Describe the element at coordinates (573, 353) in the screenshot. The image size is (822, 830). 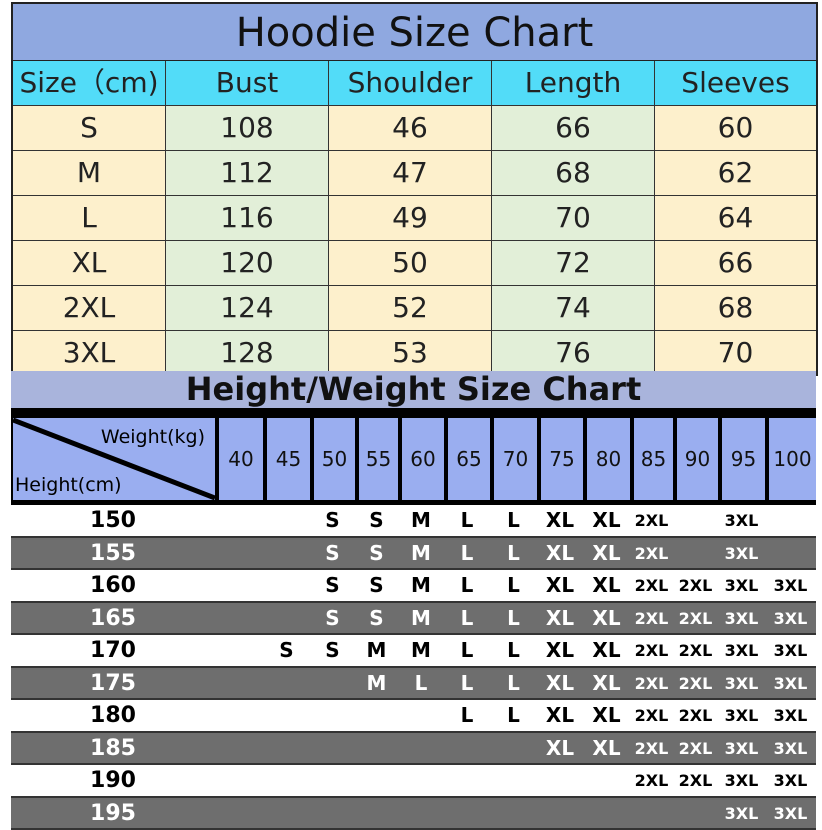
I see `measurement-cell: 76` at that location.